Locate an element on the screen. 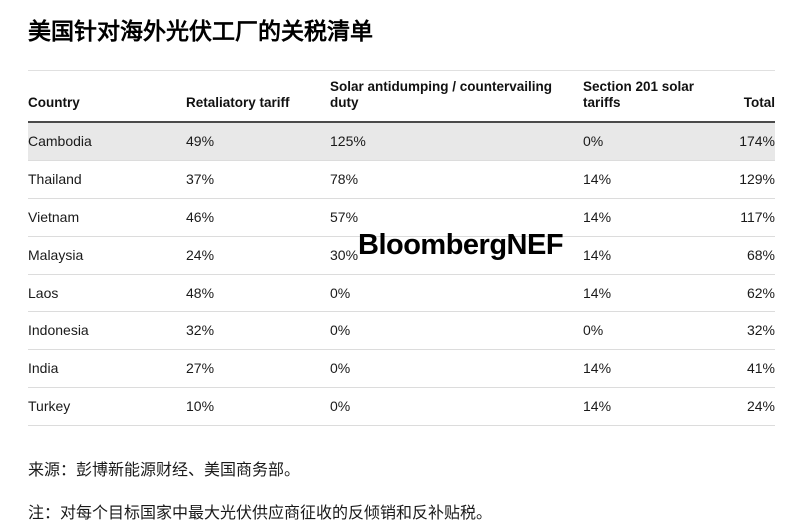  table-row: Thailand 37% 78% 14% 129% is located at coordinates (401, 179).